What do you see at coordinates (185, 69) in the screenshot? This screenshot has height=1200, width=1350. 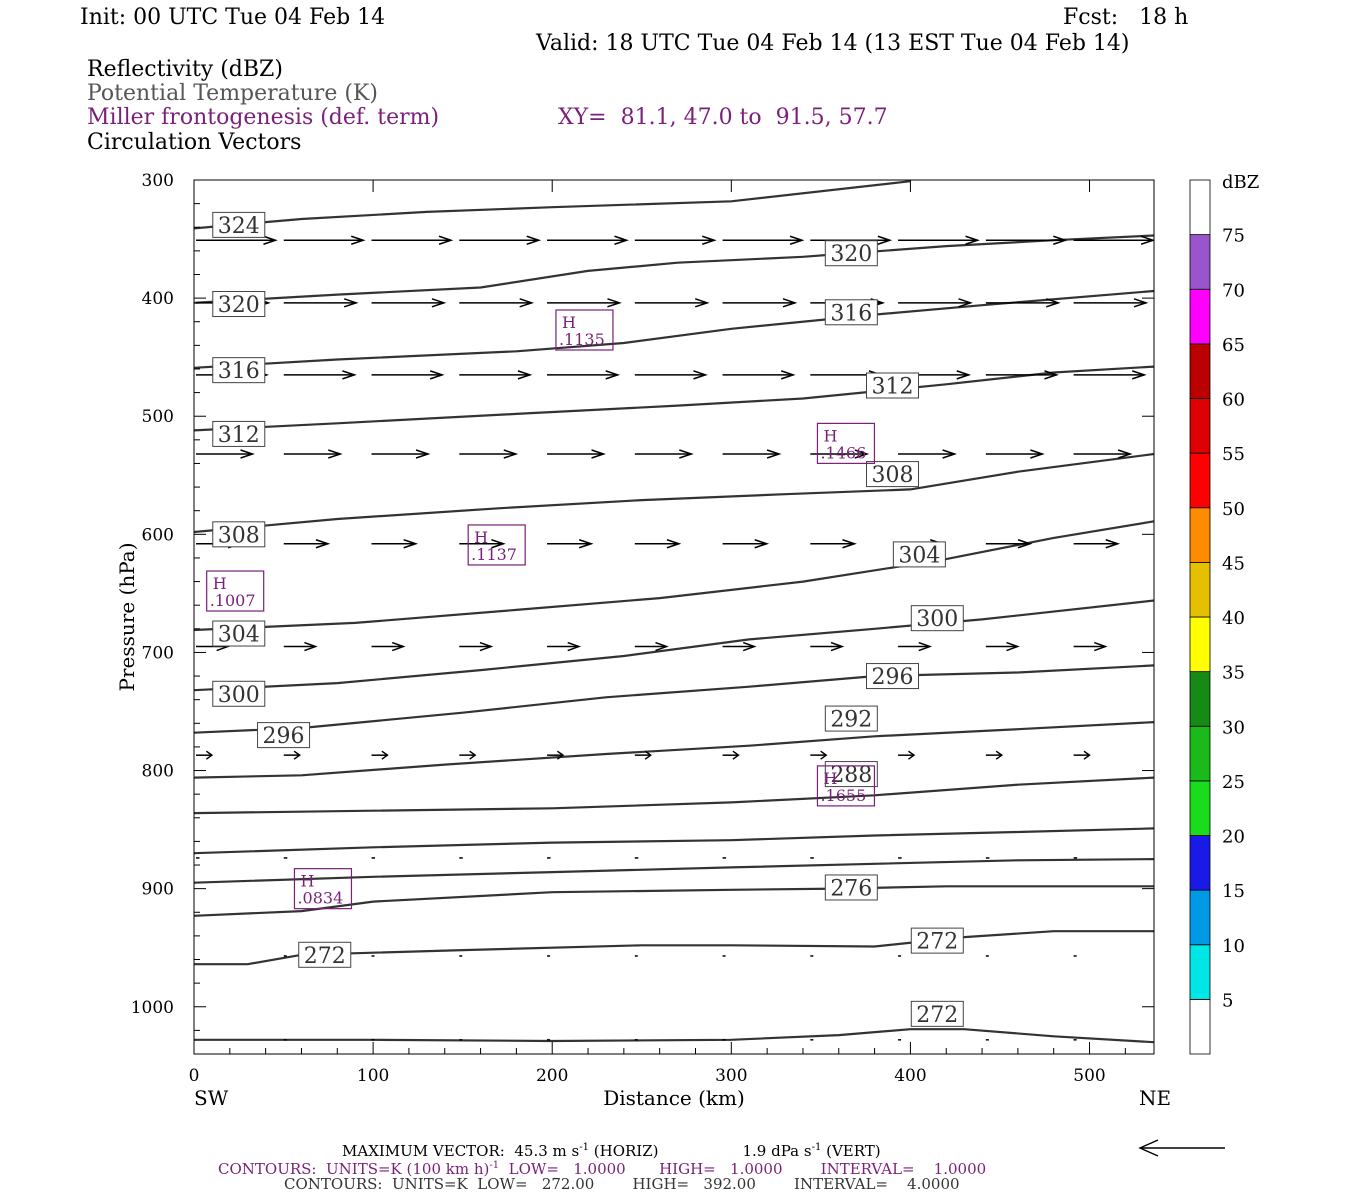 I see `field-reflectivity: Reflectivity (dBZ)` at bounding box center [185, 69].